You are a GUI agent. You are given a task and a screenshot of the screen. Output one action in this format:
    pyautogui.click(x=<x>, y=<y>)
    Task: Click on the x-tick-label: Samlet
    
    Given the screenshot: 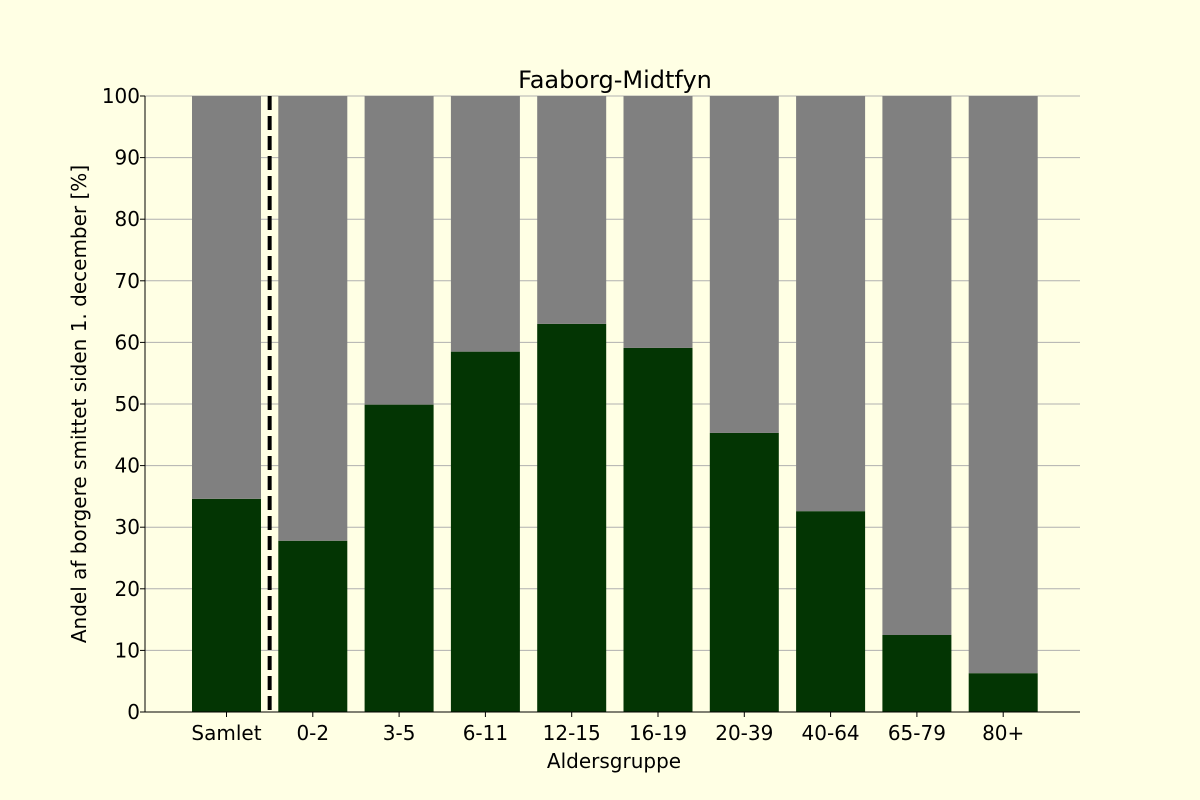 What is the action you would take?
    pyautogui.click(x=226, y=733)
    